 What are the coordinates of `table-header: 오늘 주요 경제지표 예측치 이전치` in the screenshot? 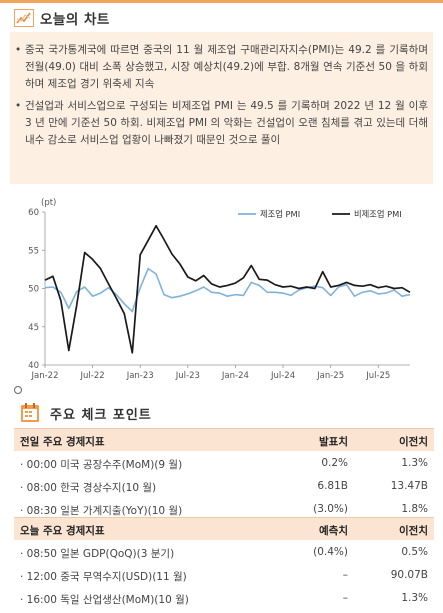 It's located at (224, 528).